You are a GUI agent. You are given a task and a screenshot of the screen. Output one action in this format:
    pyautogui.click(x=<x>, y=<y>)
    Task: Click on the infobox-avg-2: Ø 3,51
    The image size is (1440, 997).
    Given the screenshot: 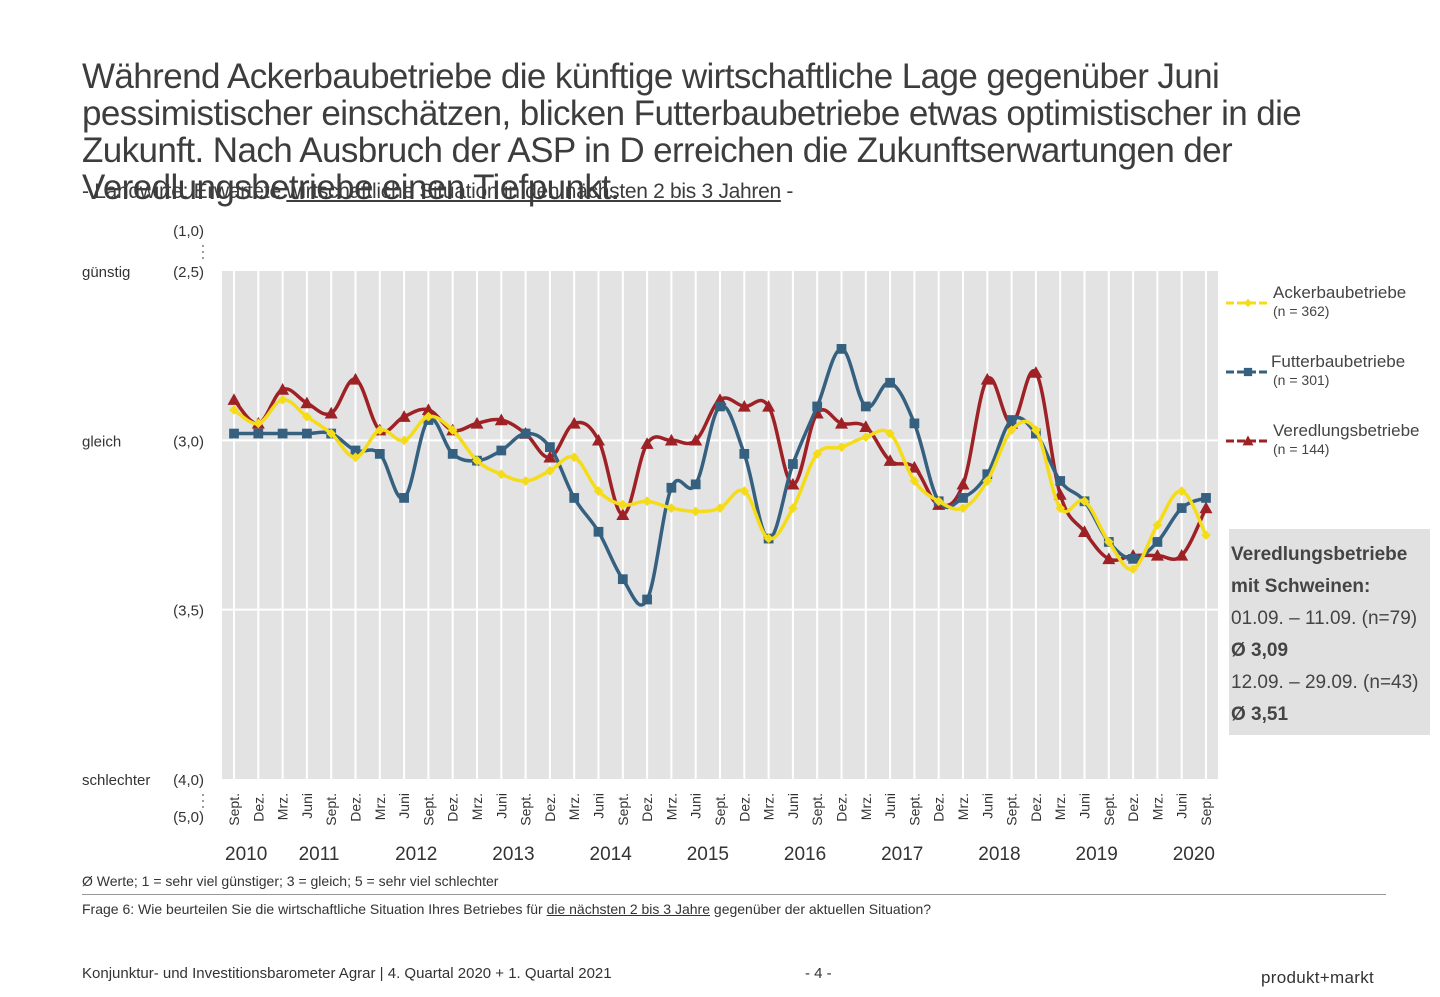 What is the action you would take?
    pyautogui.click(x=1260, y=714)
    